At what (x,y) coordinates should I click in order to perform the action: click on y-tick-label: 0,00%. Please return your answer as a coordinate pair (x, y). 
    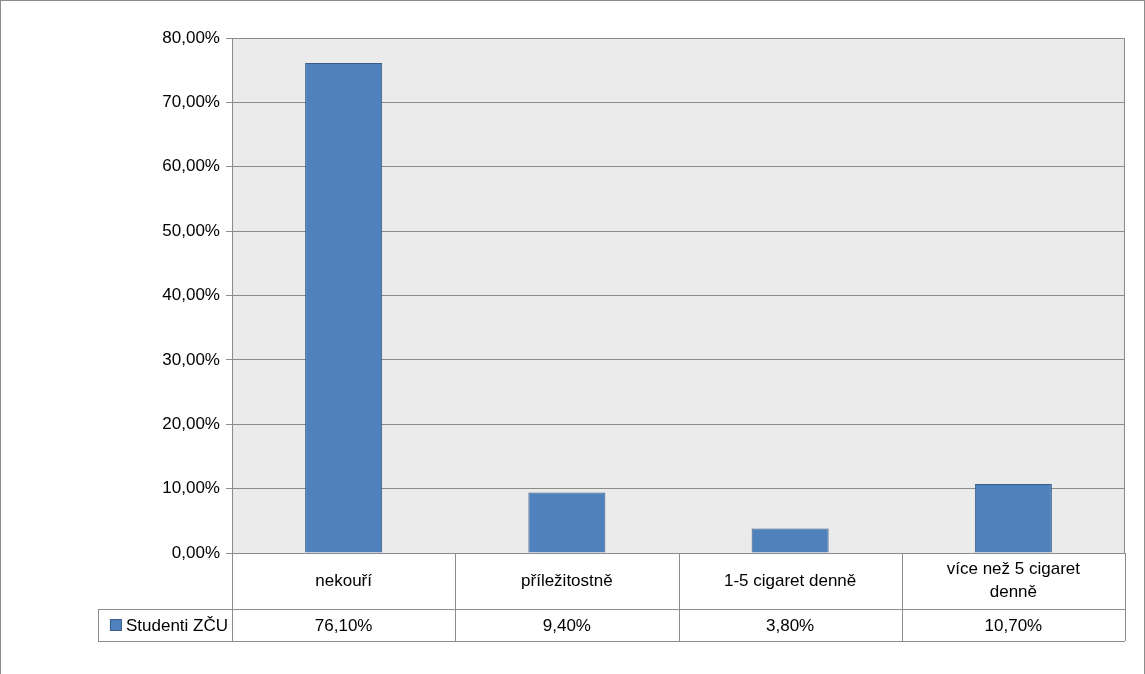
    Looking at the image, I should click on (195, 552).